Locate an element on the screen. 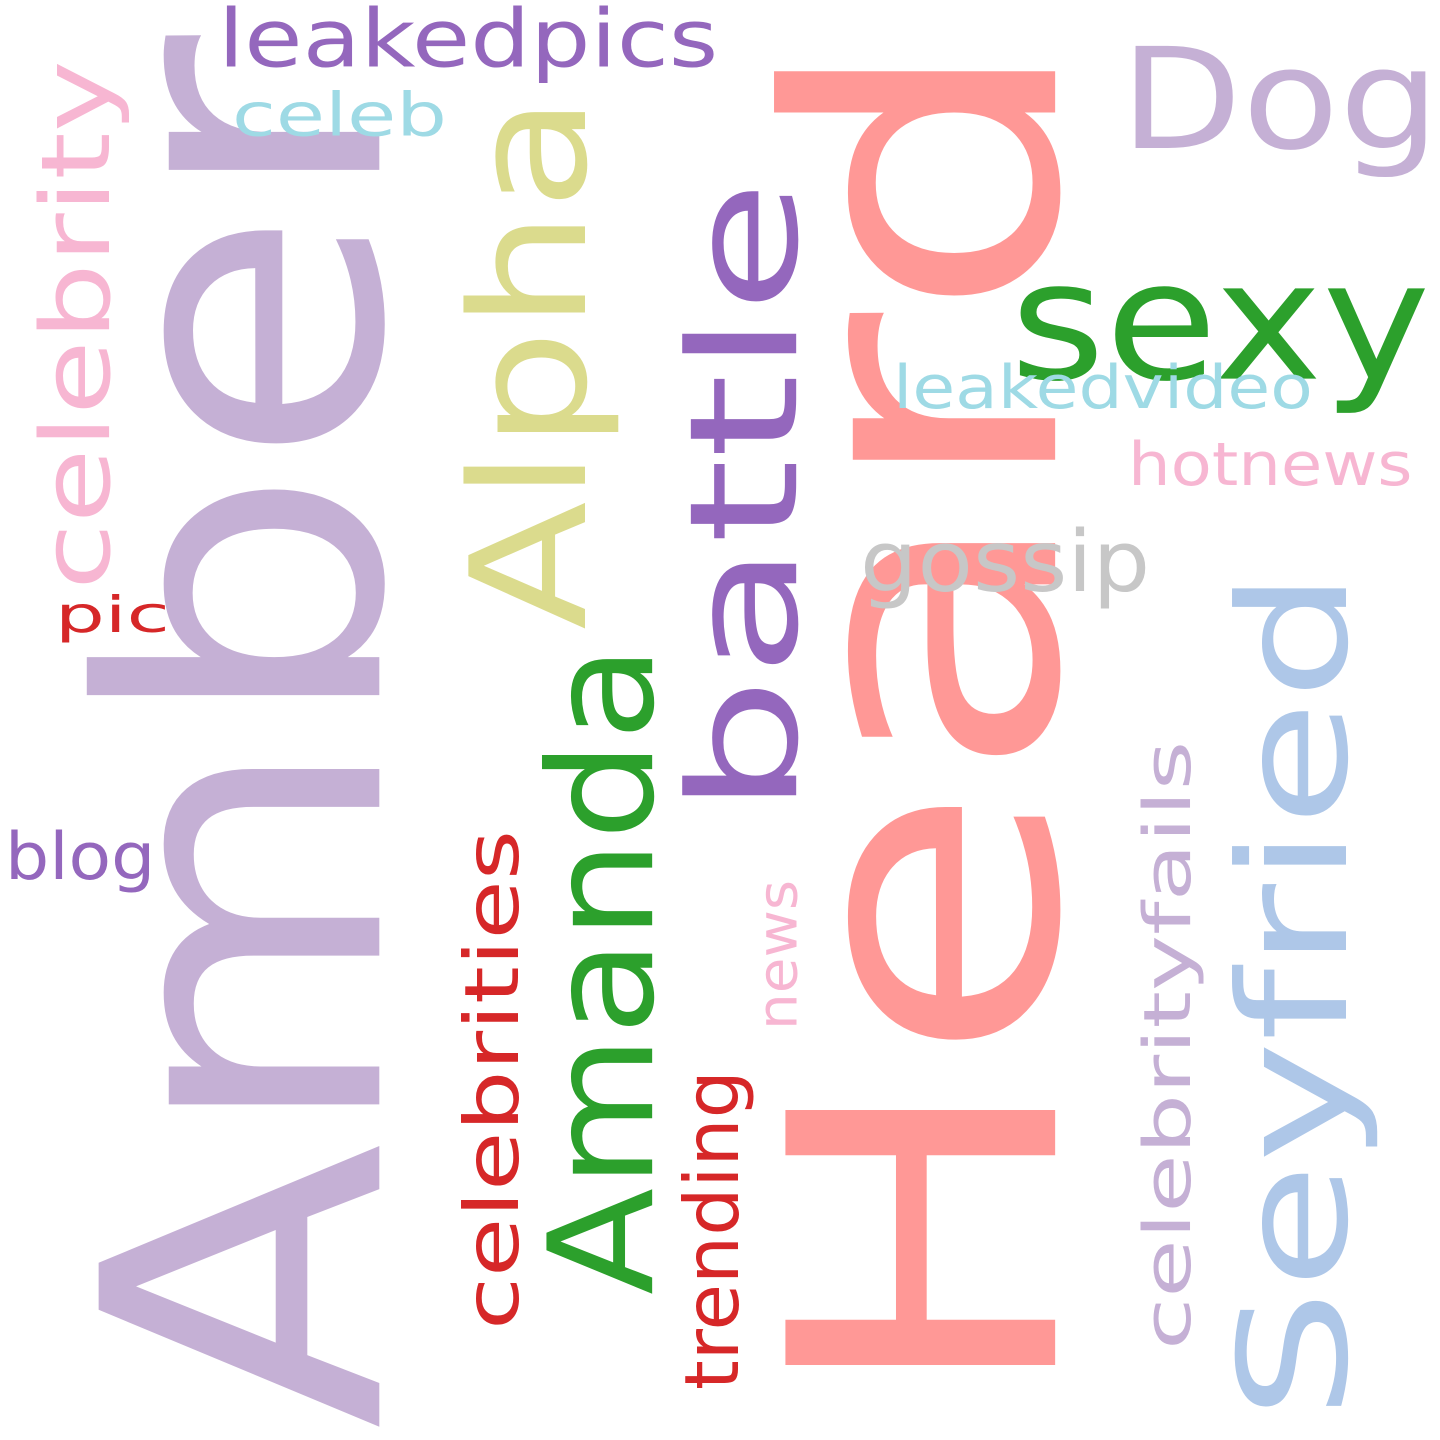  word-news: news is located at coordinates (777, 954).